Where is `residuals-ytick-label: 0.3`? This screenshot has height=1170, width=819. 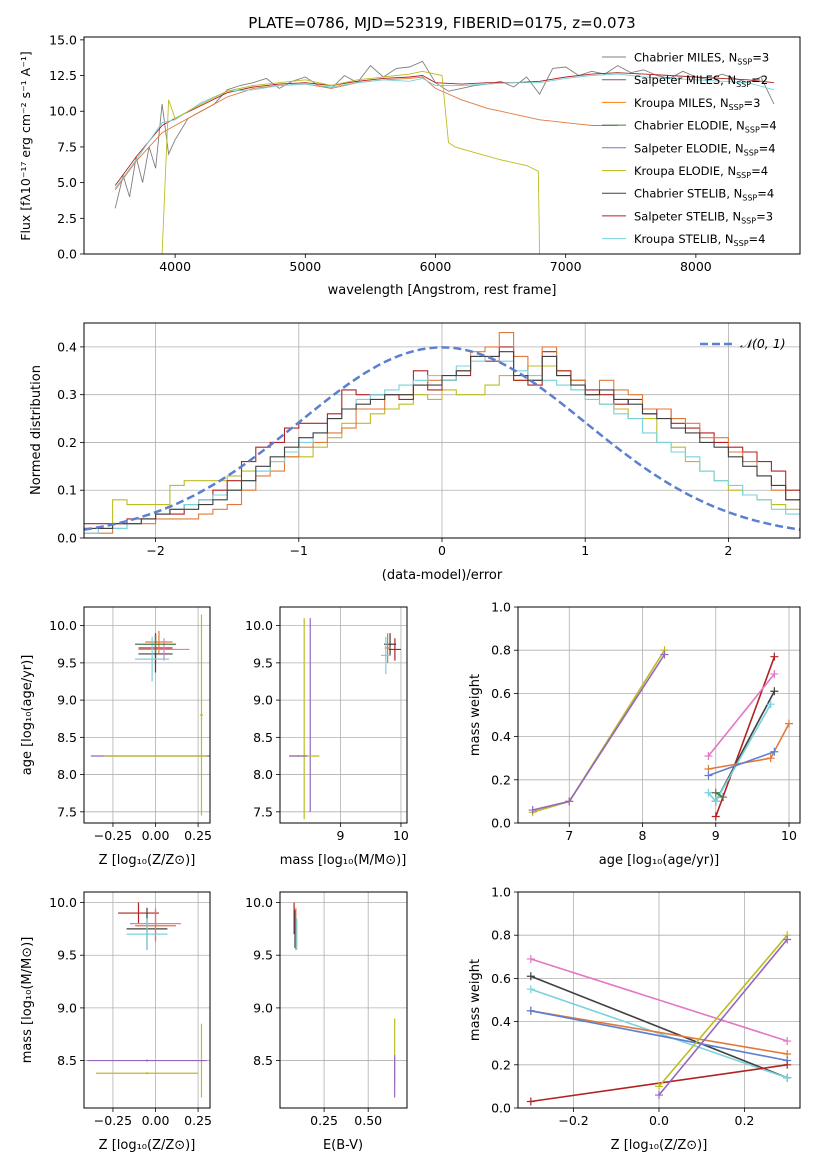 residuals-ytick-label: 0.3 is located at coordinates (67, 394).